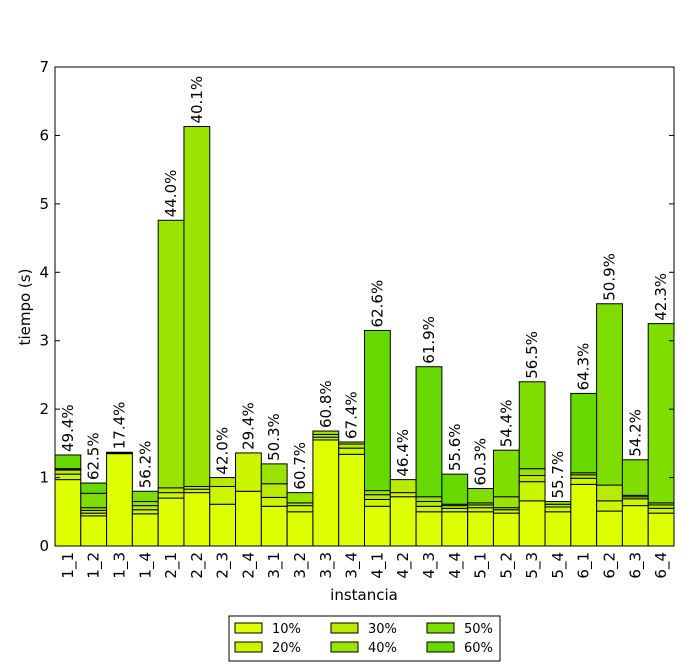 The width and height of the screenshot is (691, 664). Describe the element at coordinates (610, 277) in the screenshot. I see `bar-annotation: 50.9%` at that location.